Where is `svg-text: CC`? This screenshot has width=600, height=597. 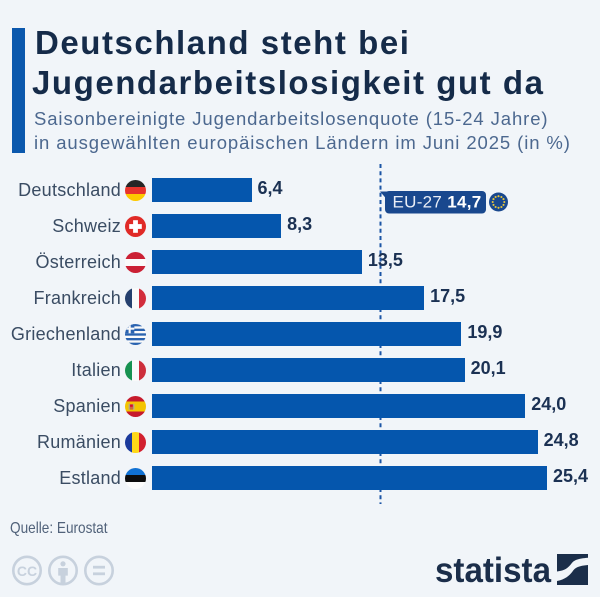
svg-text: CC is located at coordinates (27, 571).